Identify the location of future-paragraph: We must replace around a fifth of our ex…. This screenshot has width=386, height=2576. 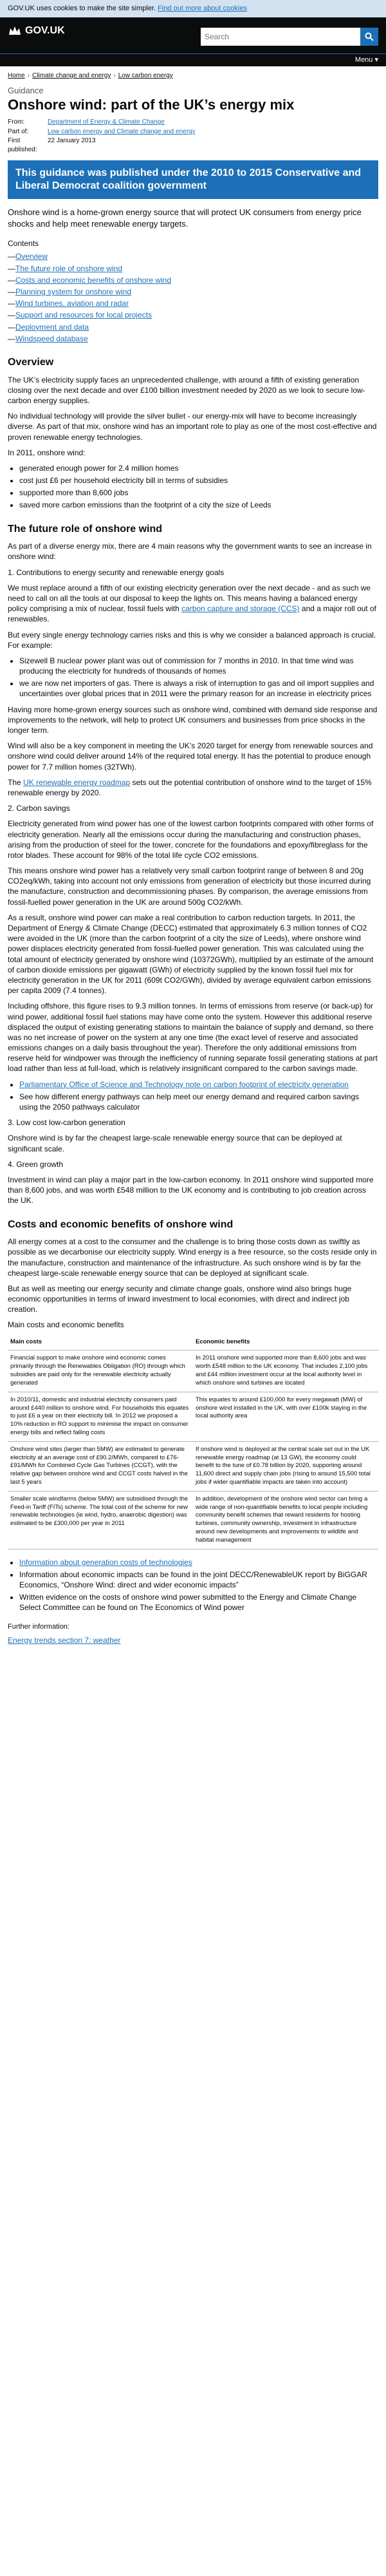
(193, 604).